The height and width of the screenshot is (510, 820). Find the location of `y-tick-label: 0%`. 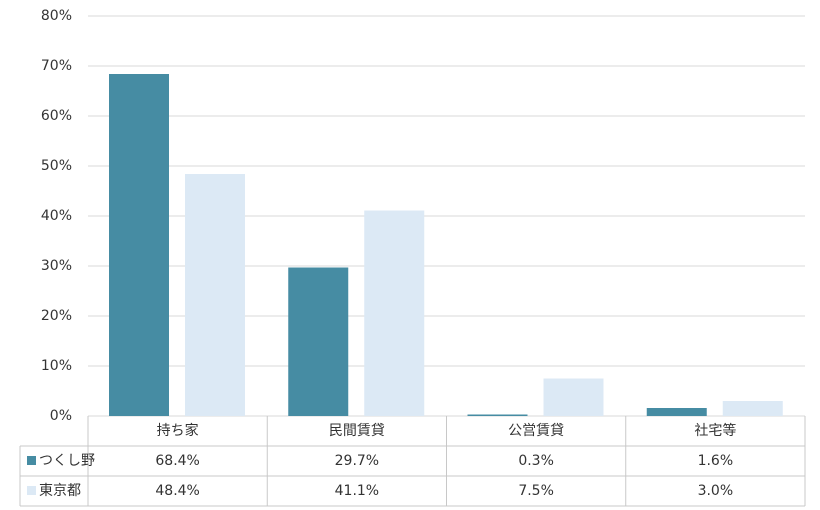

y-tick-label: 0% is located at coordinates (61, 416).